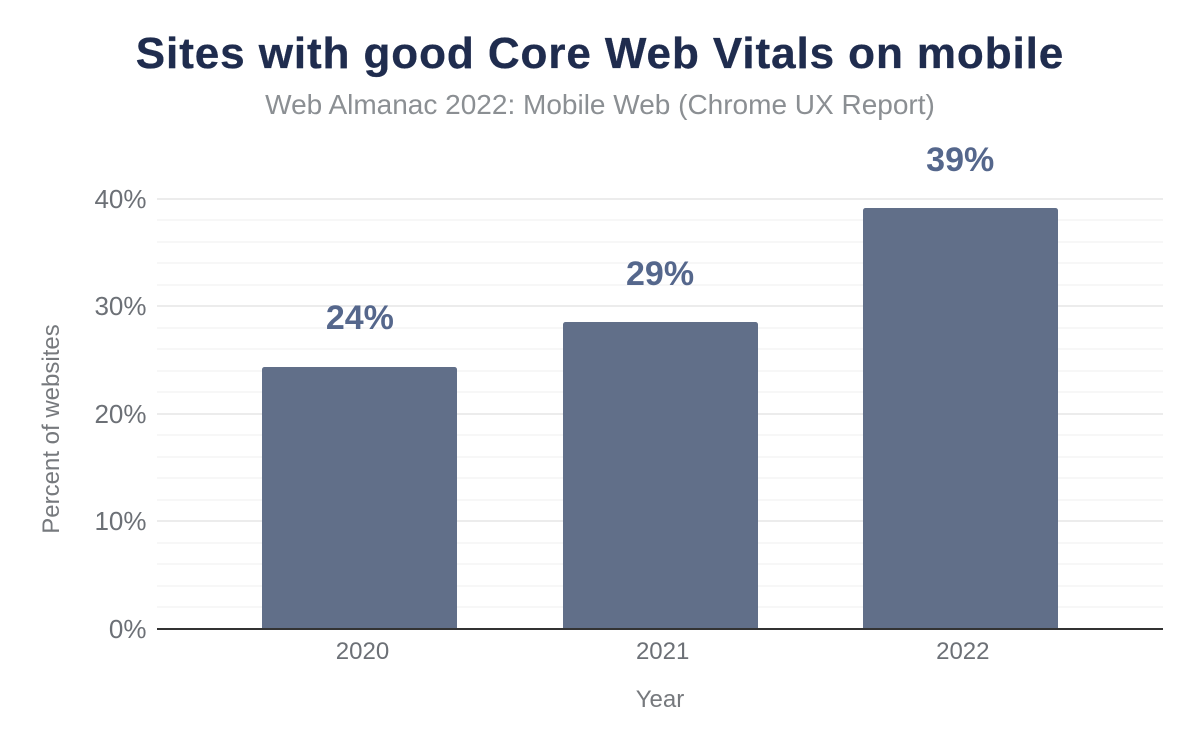 The width and height of the screenshot is (1200, 742). What do you see at coordinates (120, 521) in the screenshot?
I see `y-tick-label: 10%` at bounding box center [120, 521].